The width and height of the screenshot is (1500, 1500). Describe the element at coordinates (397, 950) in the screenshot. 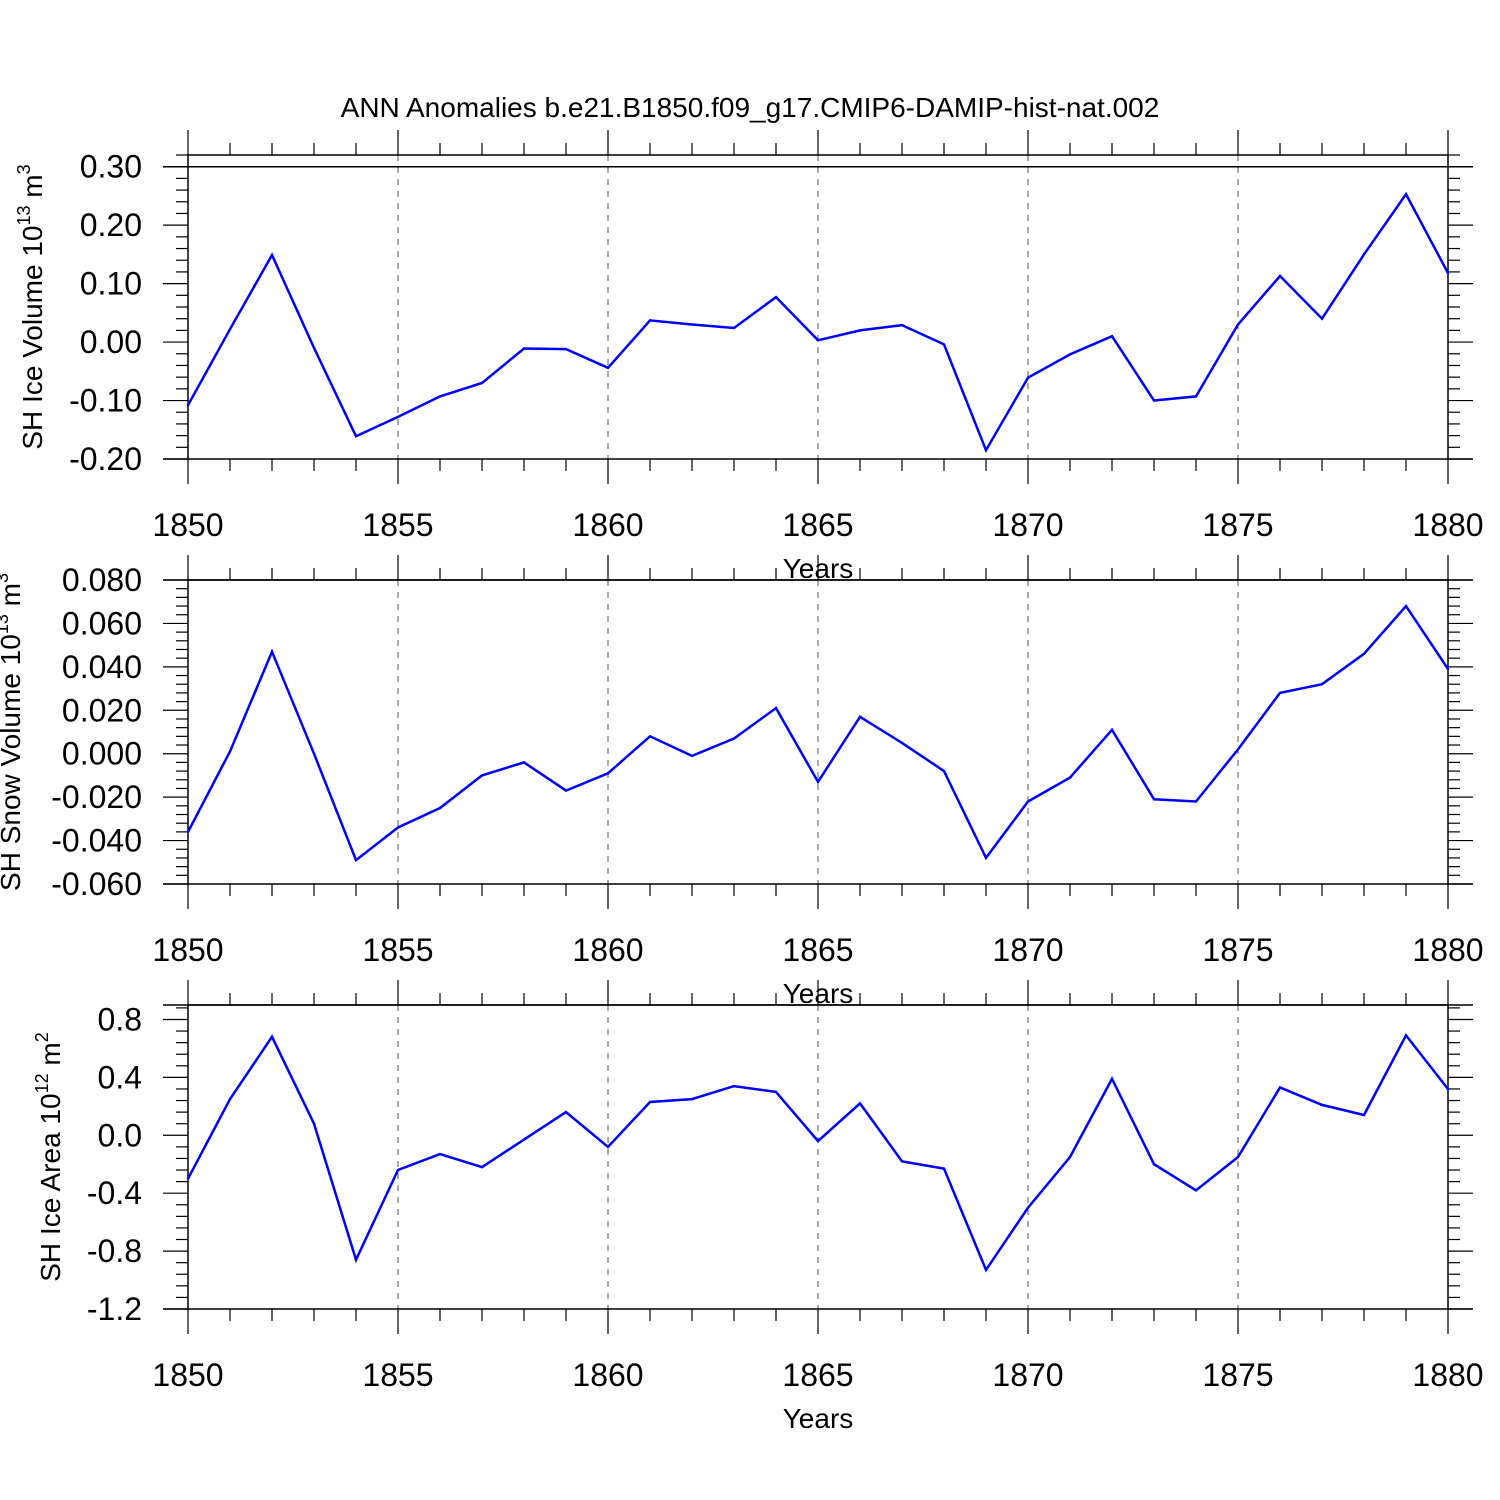

I see `x-tick-label: 1855` at that location.